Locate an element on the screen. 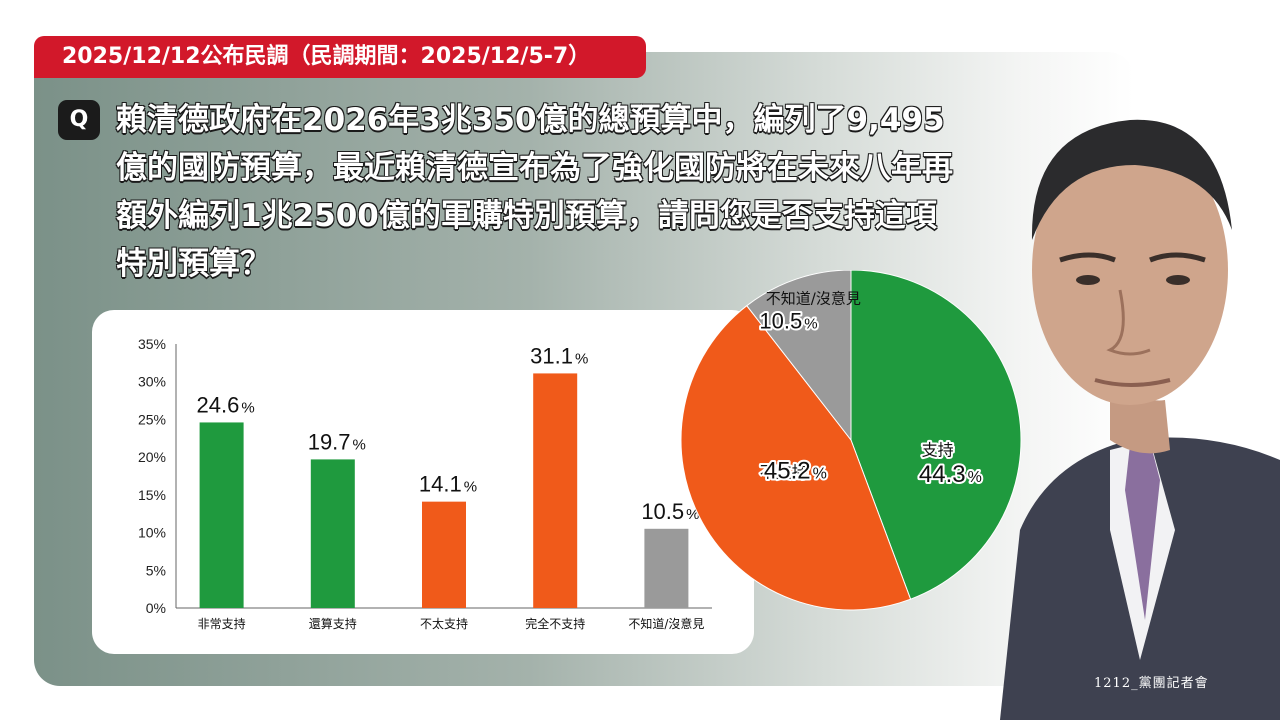 The width and height of the screenshot is (1280, 720). y-tick-label: 5% is located at coordinates (156, 570).